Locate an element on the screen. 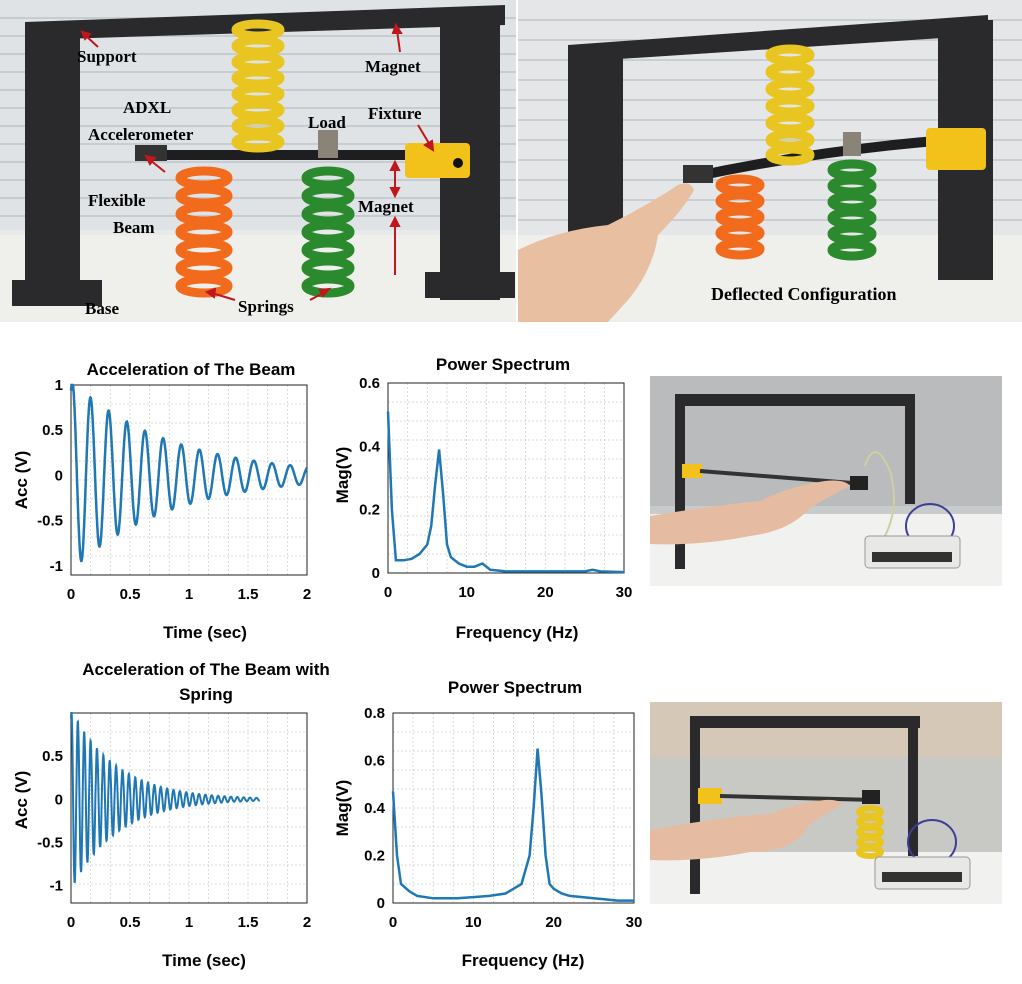 This screenshot has height=984, width=1022. label-deflected-configuration: Deflected Configuration is located at coordinates (804, 294).